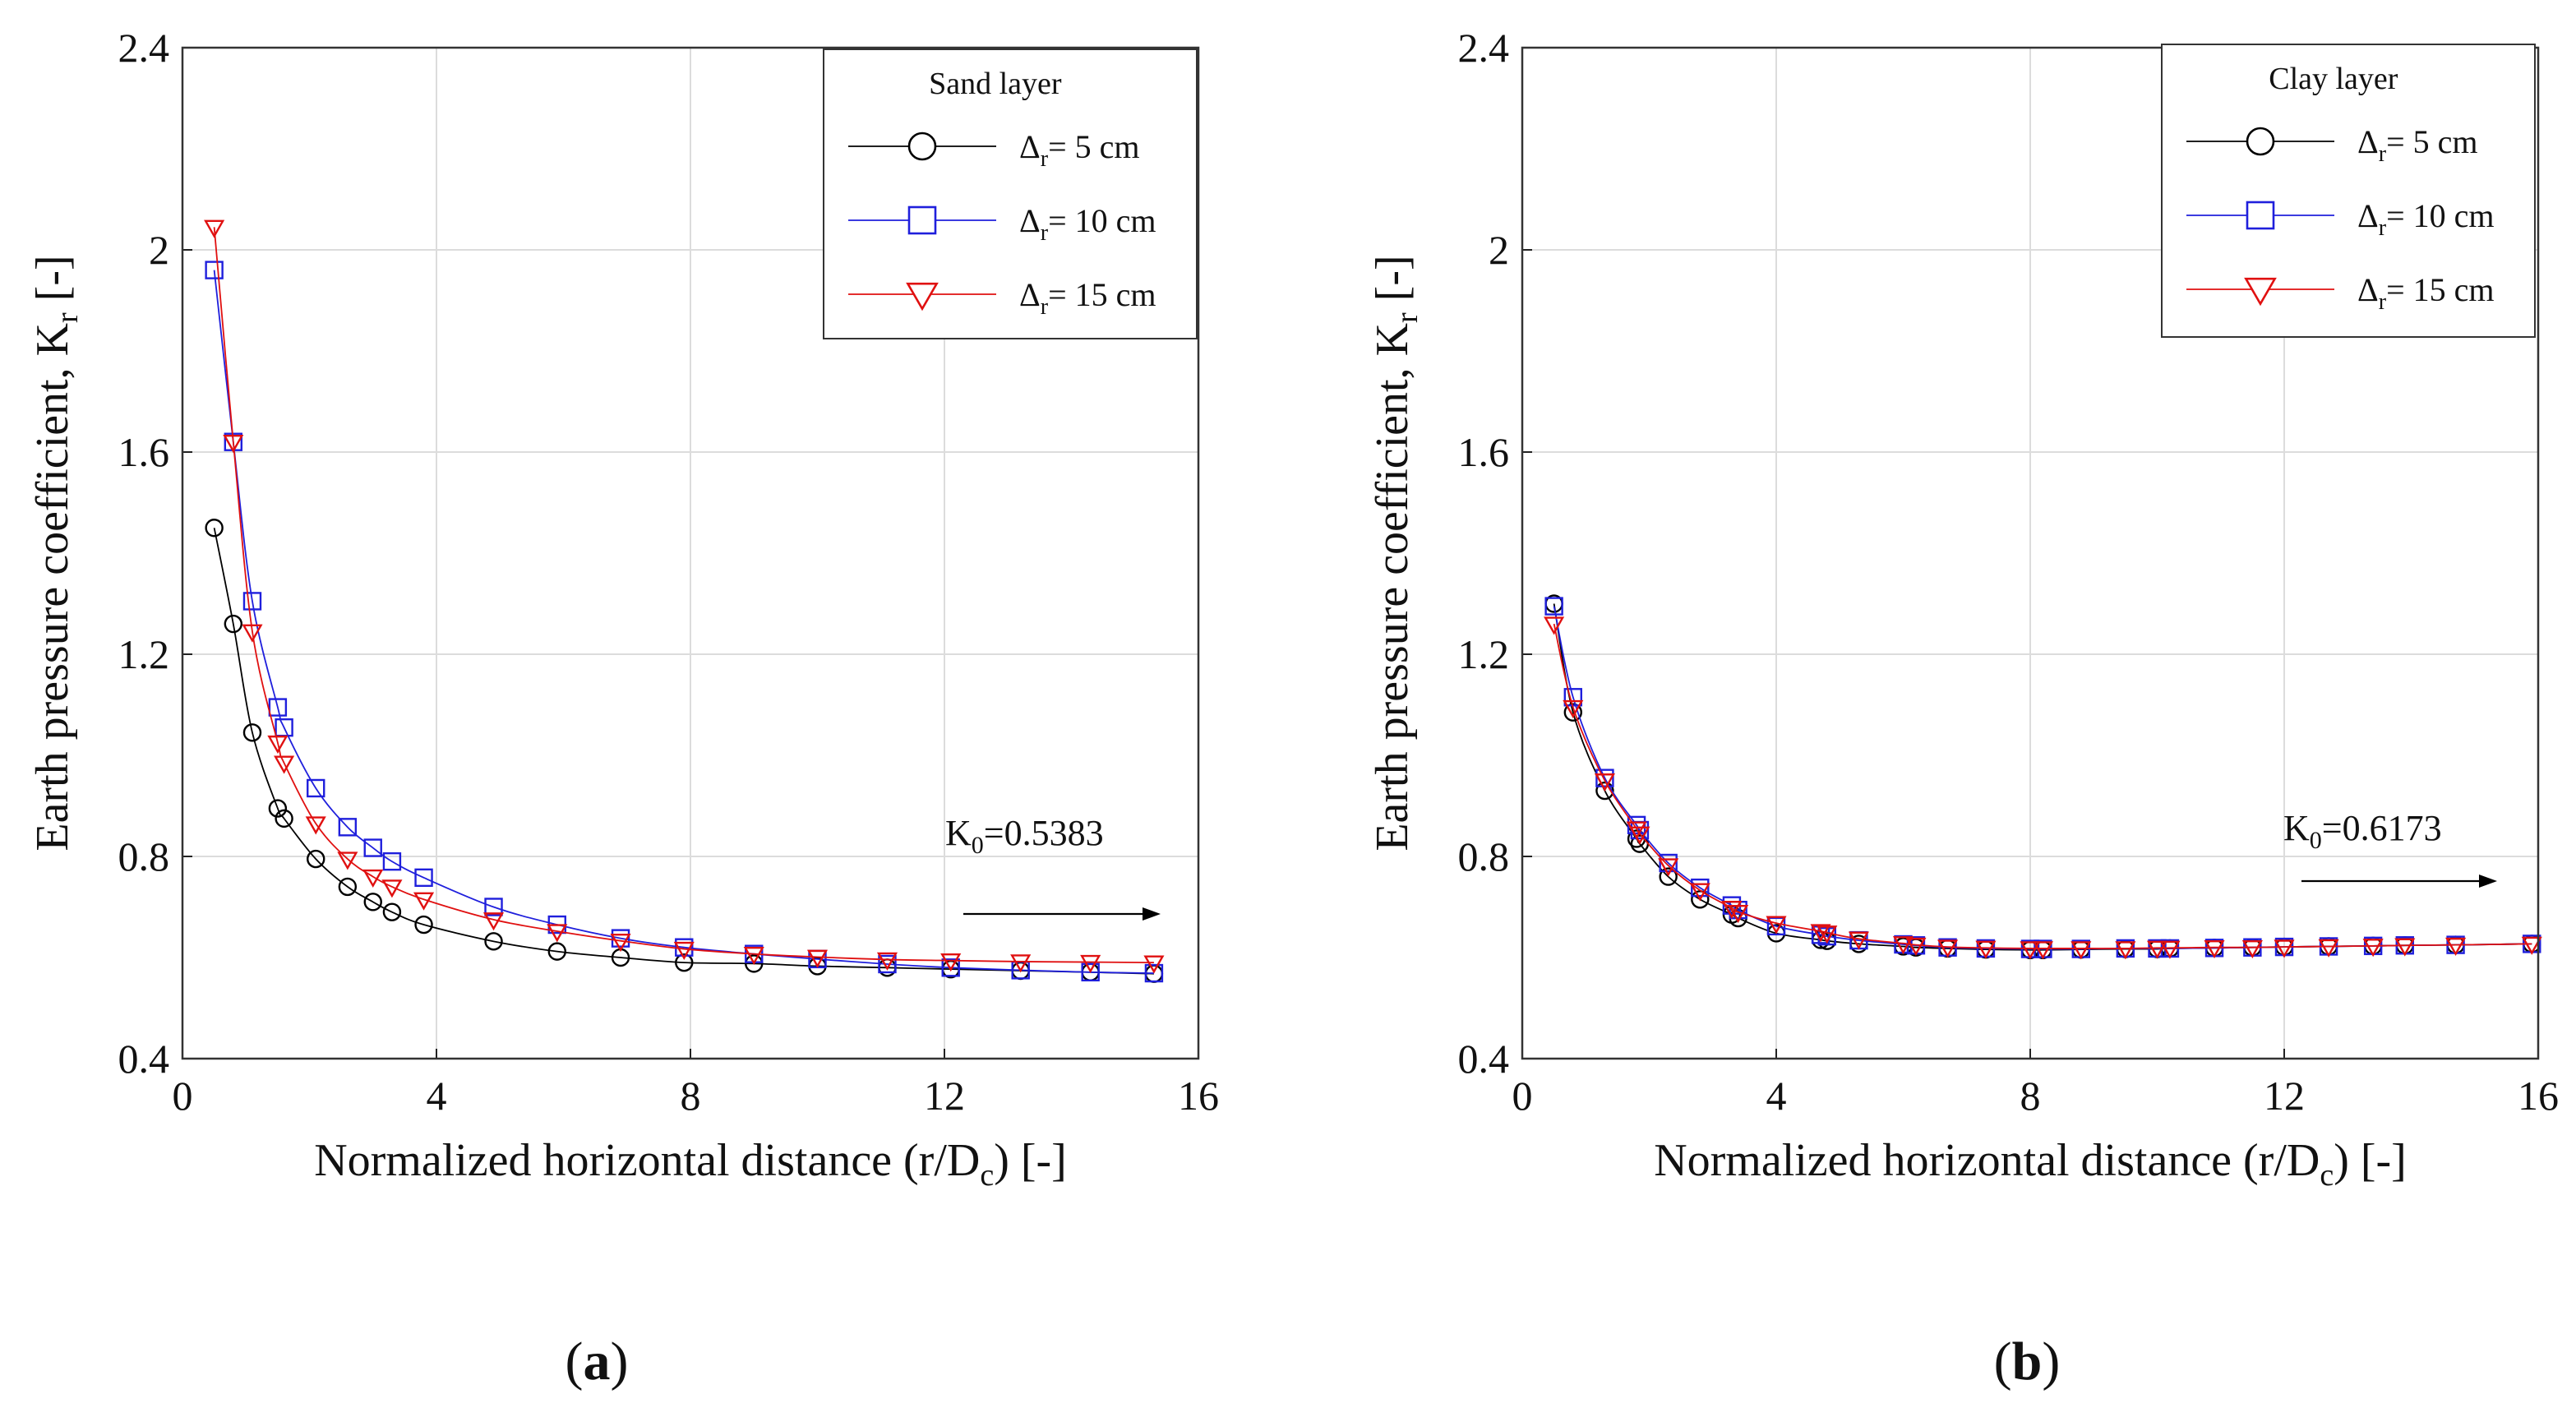  What do you see at coordinates (995, 84) in the screenshot?
I see `legend-title: Sand layer` at bounding box center [995, 84].